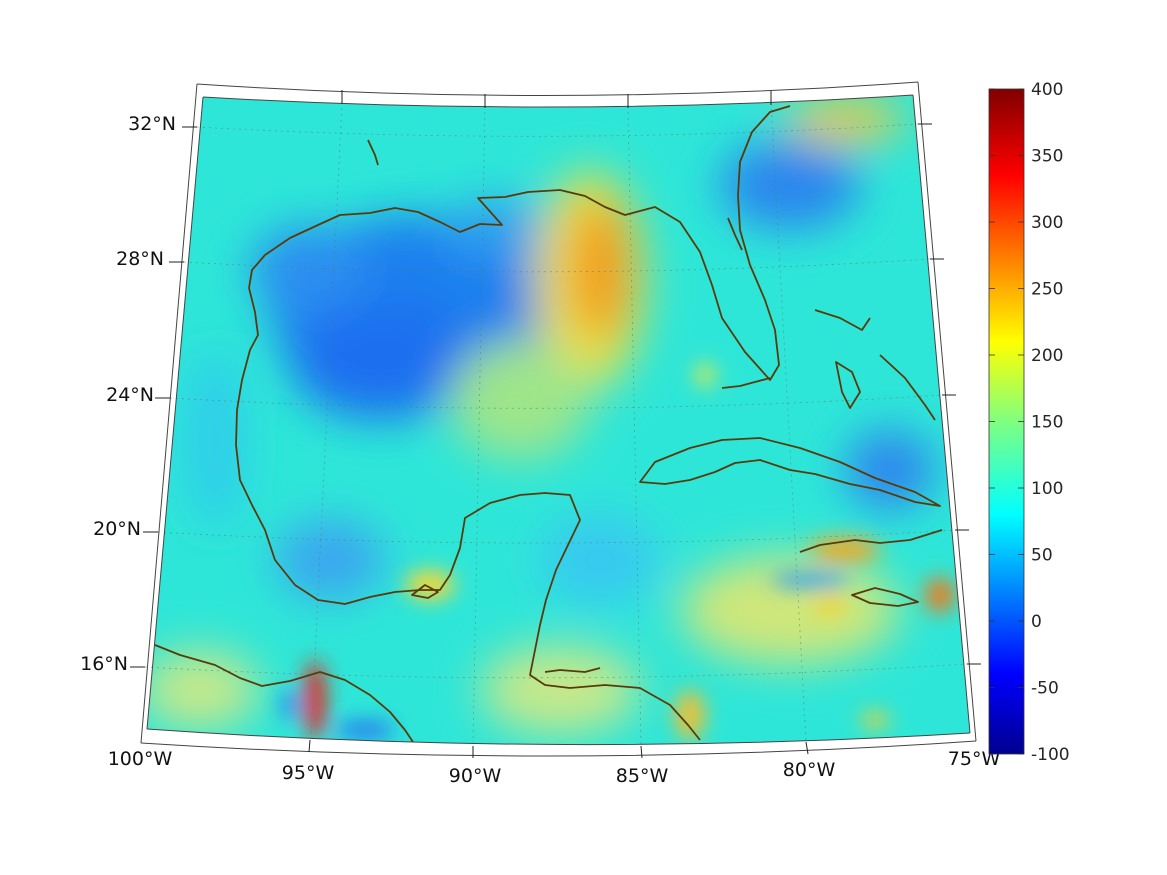 Image resolution: width=1167 pixels, height=875 pixels. What do you see at coordinates (425, 591) in the screenshot?
I see `coastline-cozumel` at bounding box center [425, 591].